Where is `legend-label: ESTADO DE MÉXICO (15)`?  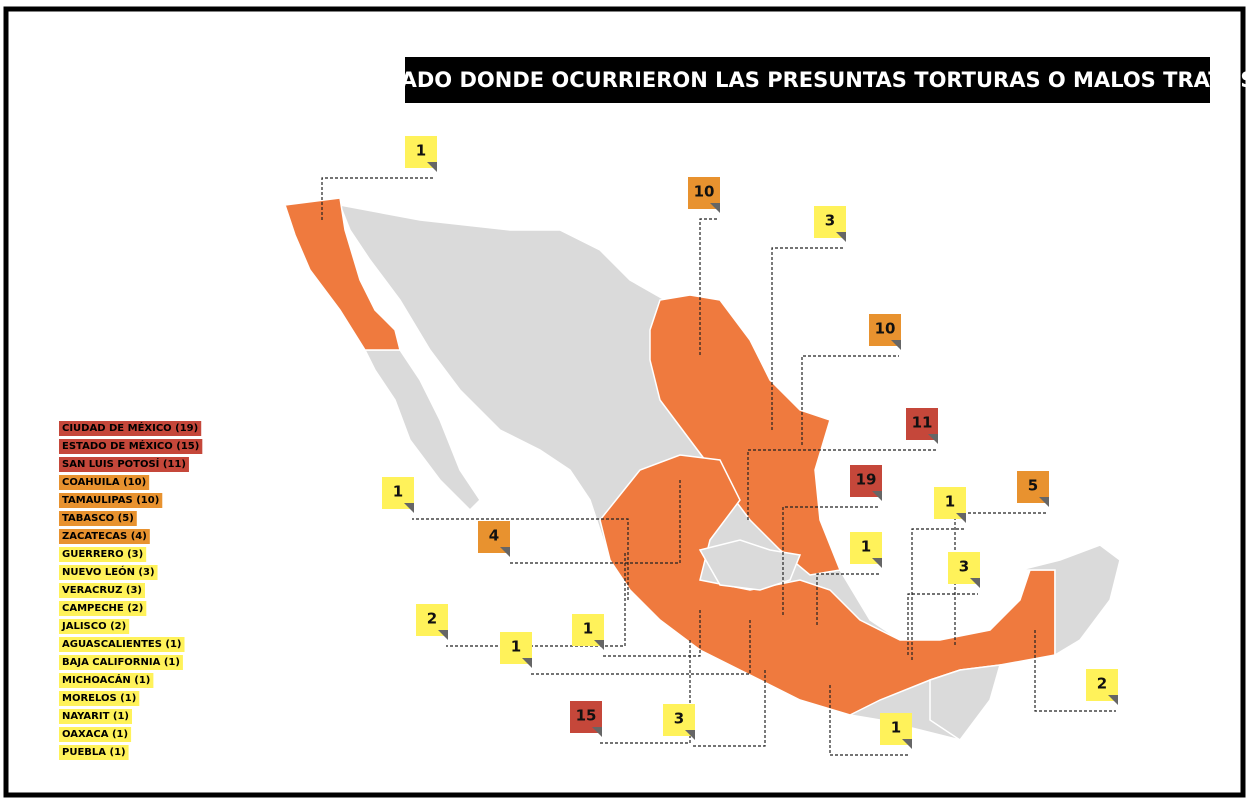 legend-label: ESTADO DE MÉXICO (15) is located at coordinates (130, 445).